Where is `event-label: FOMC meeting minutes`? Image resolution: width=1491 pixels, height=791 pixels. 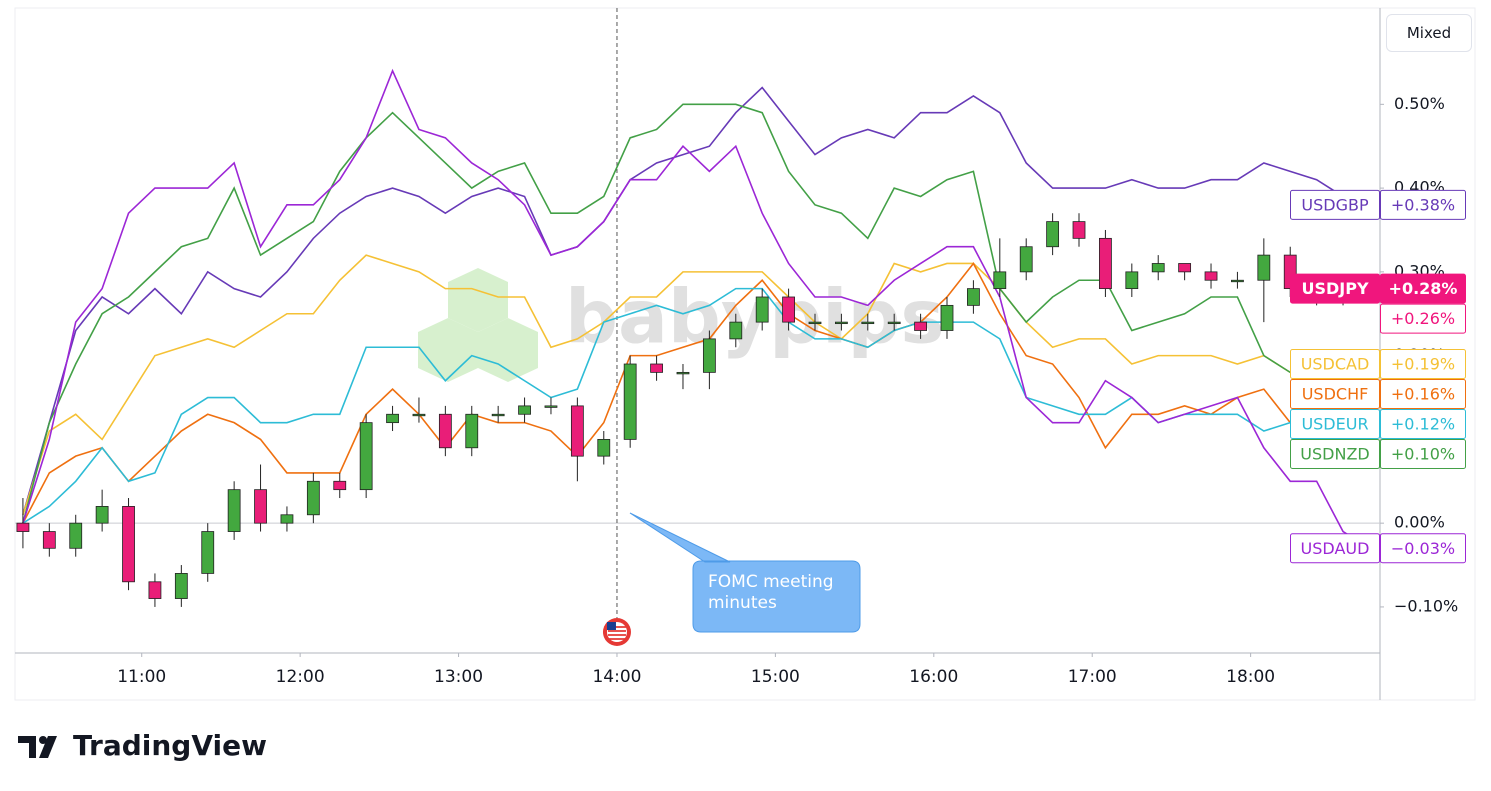
event-label: FOMC meeting minutes is located at coordinates (771, 592).